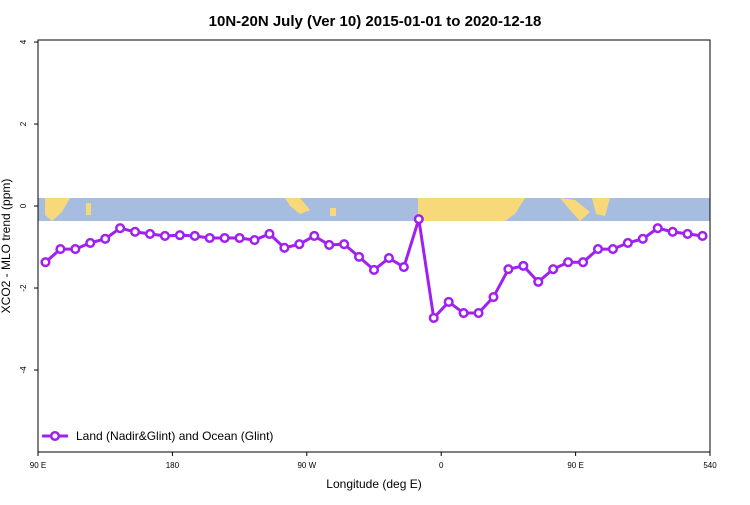 The image size is (750, 505). What do you see at coordinates (173, 465) in the screenshot?
I see `x-tick-label: 180` at bounding box center [173, 465].